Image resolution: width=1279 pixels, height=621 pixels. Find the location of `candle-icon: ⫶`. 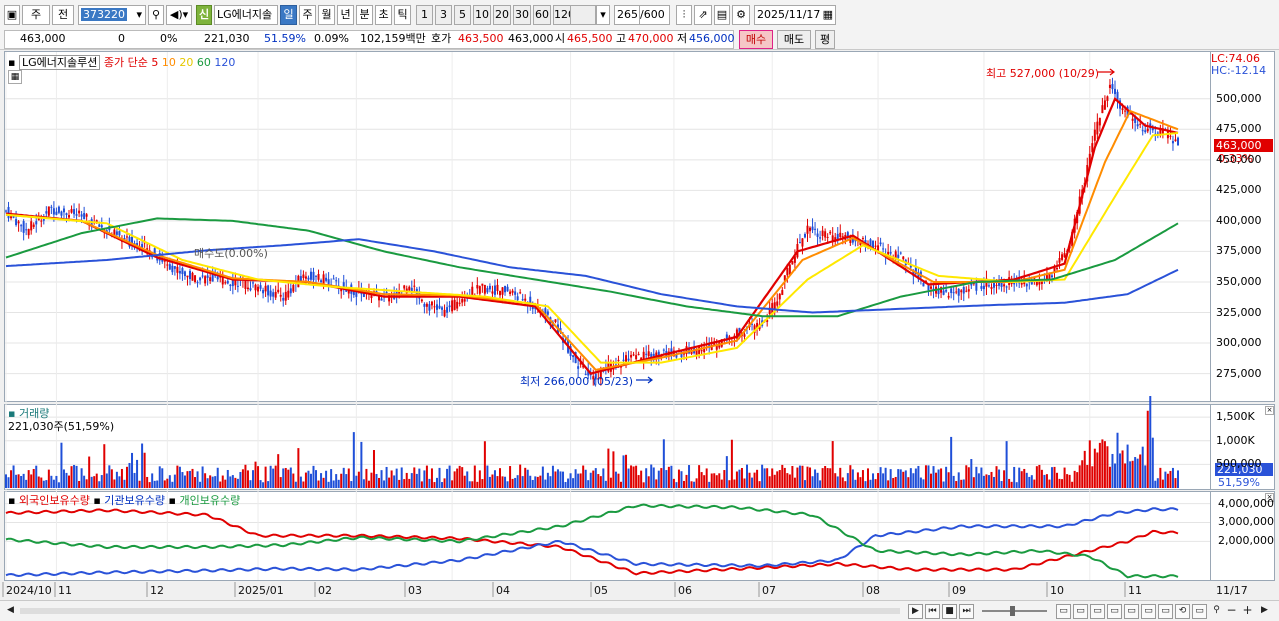

candle-icon: ⫶ is located at coordinates (684, 15).